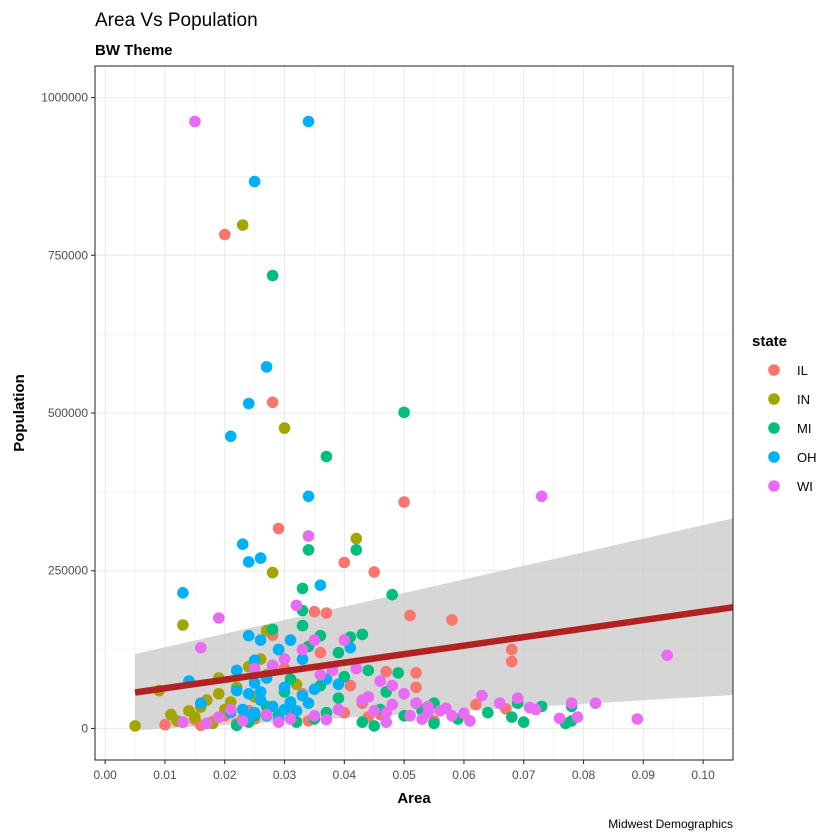 The width and height of the screenshot is (840, 840). I want to click on legend-key-wi, so click(774, 486).